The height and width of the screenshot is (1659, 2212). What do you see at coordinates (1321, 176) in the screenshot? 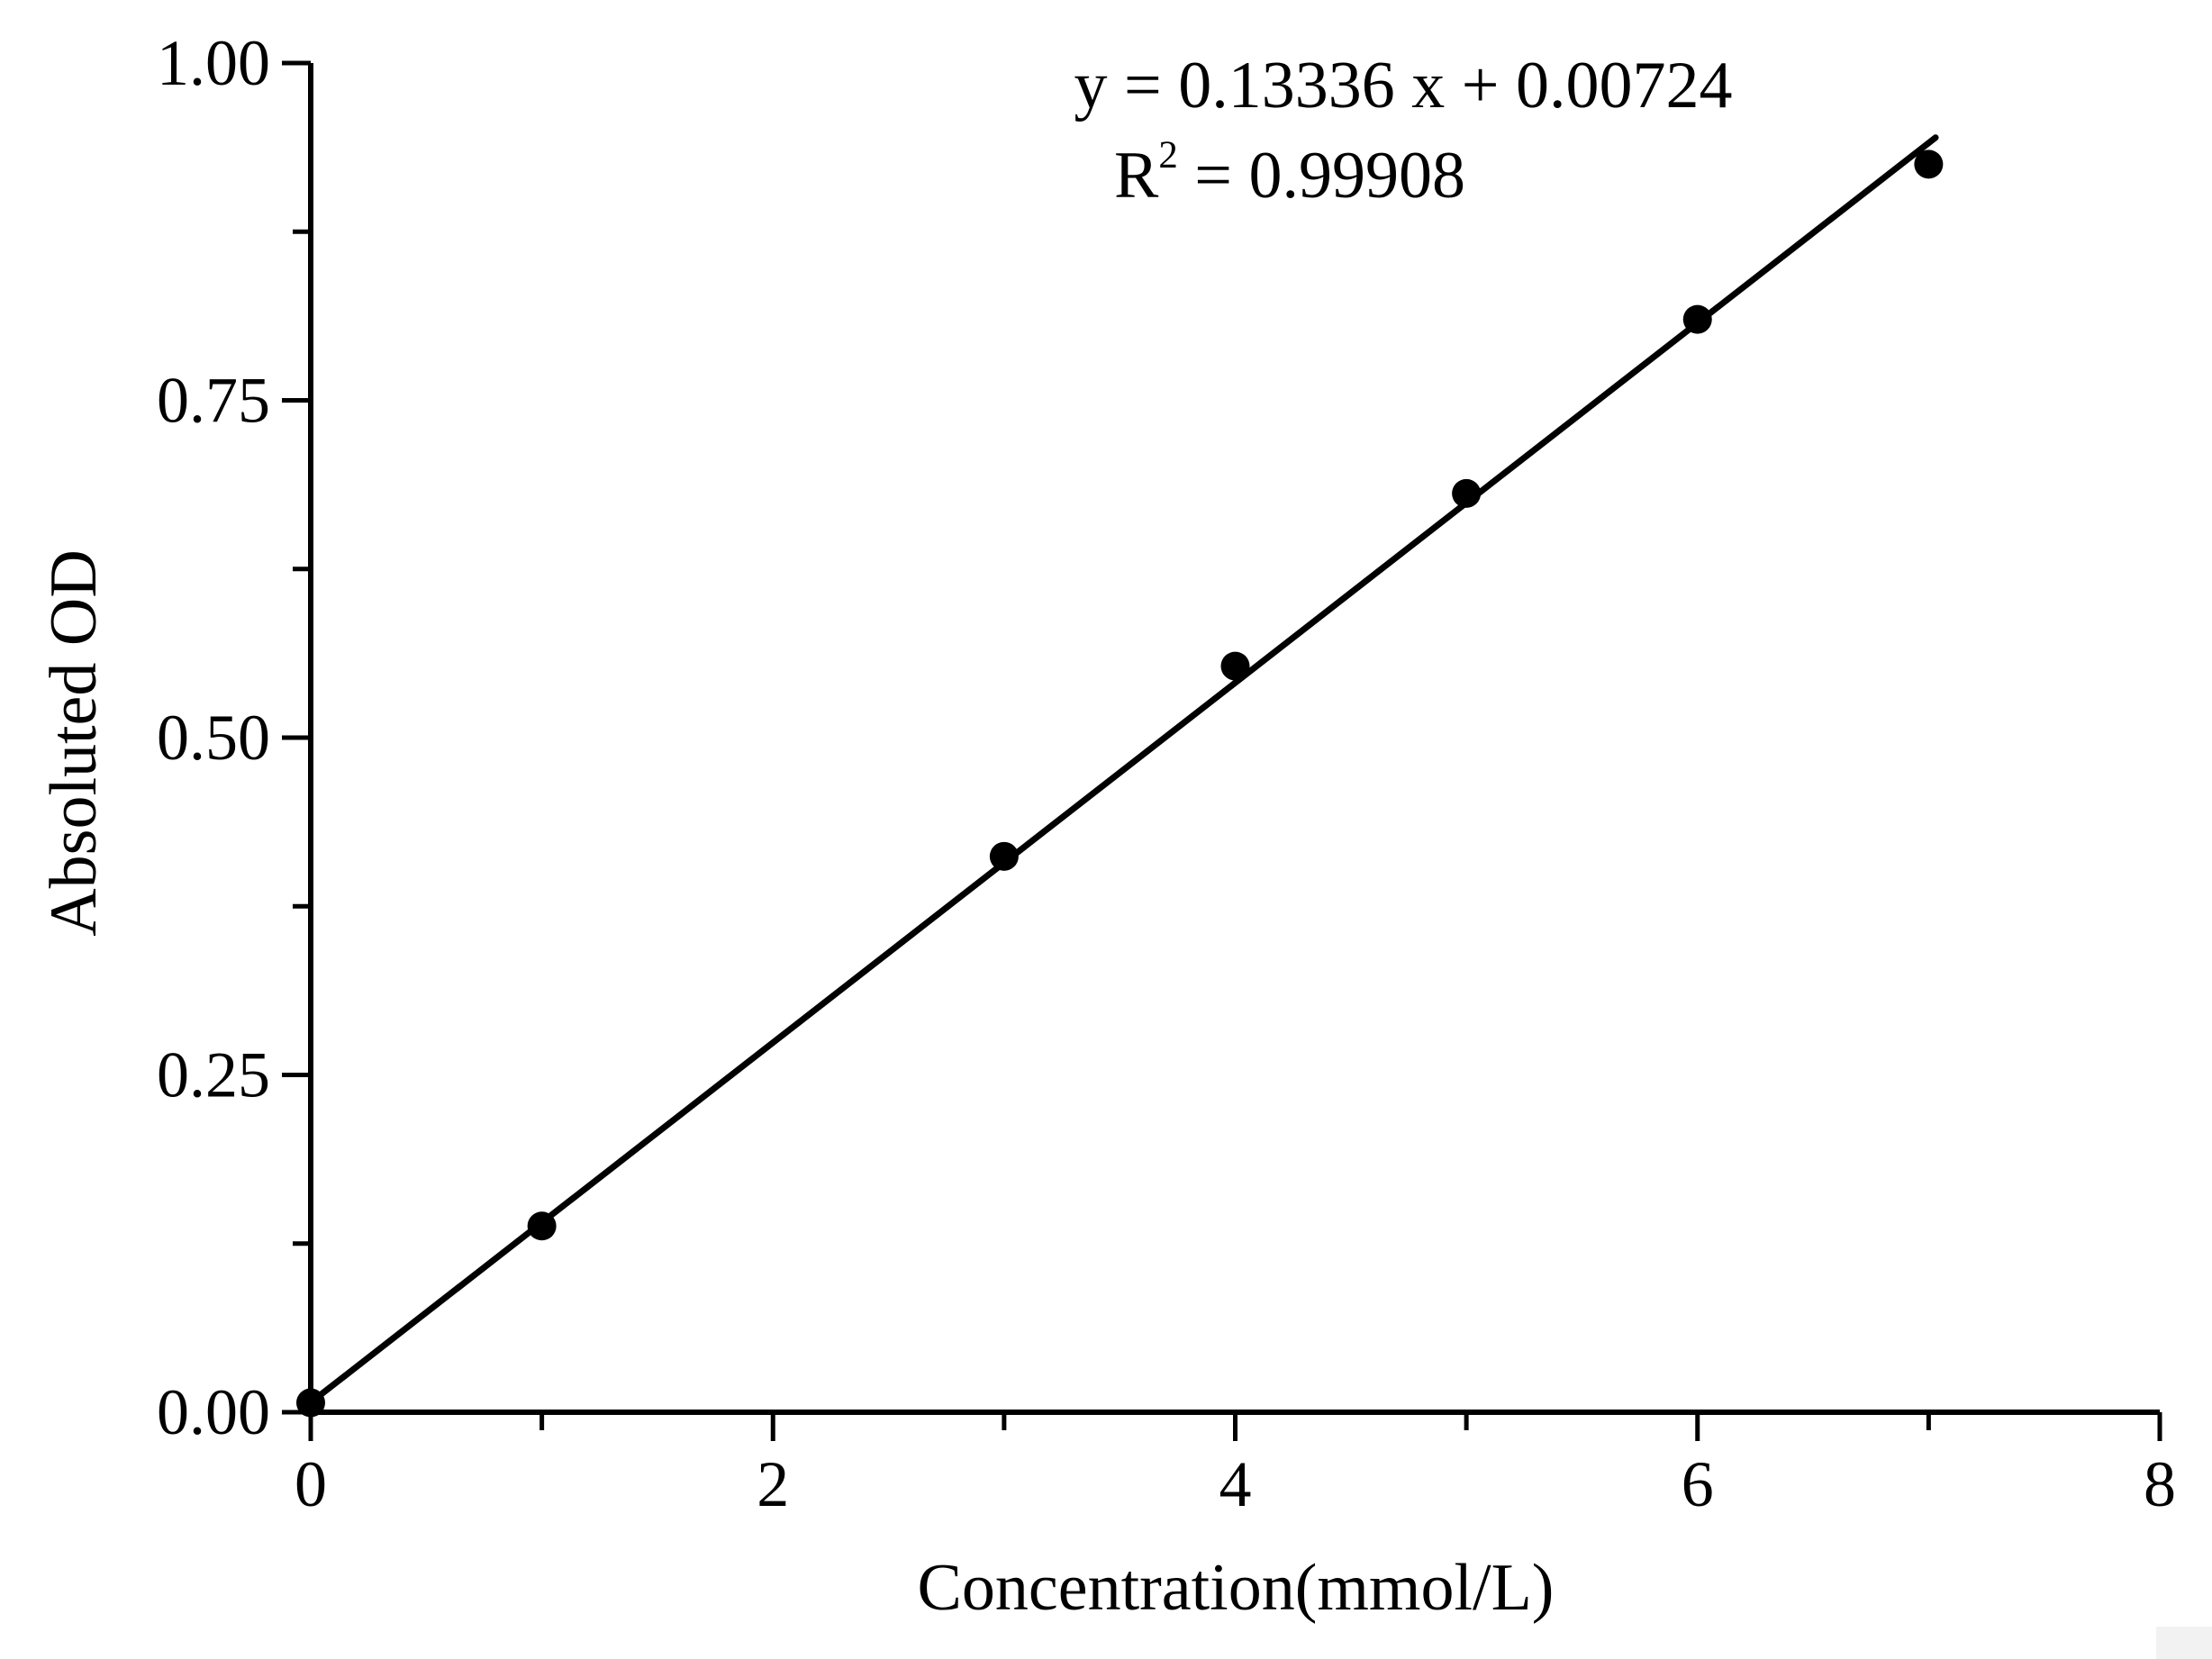
I see `r-squared-value: = 0.99908` at bounding box center [1321, 176].